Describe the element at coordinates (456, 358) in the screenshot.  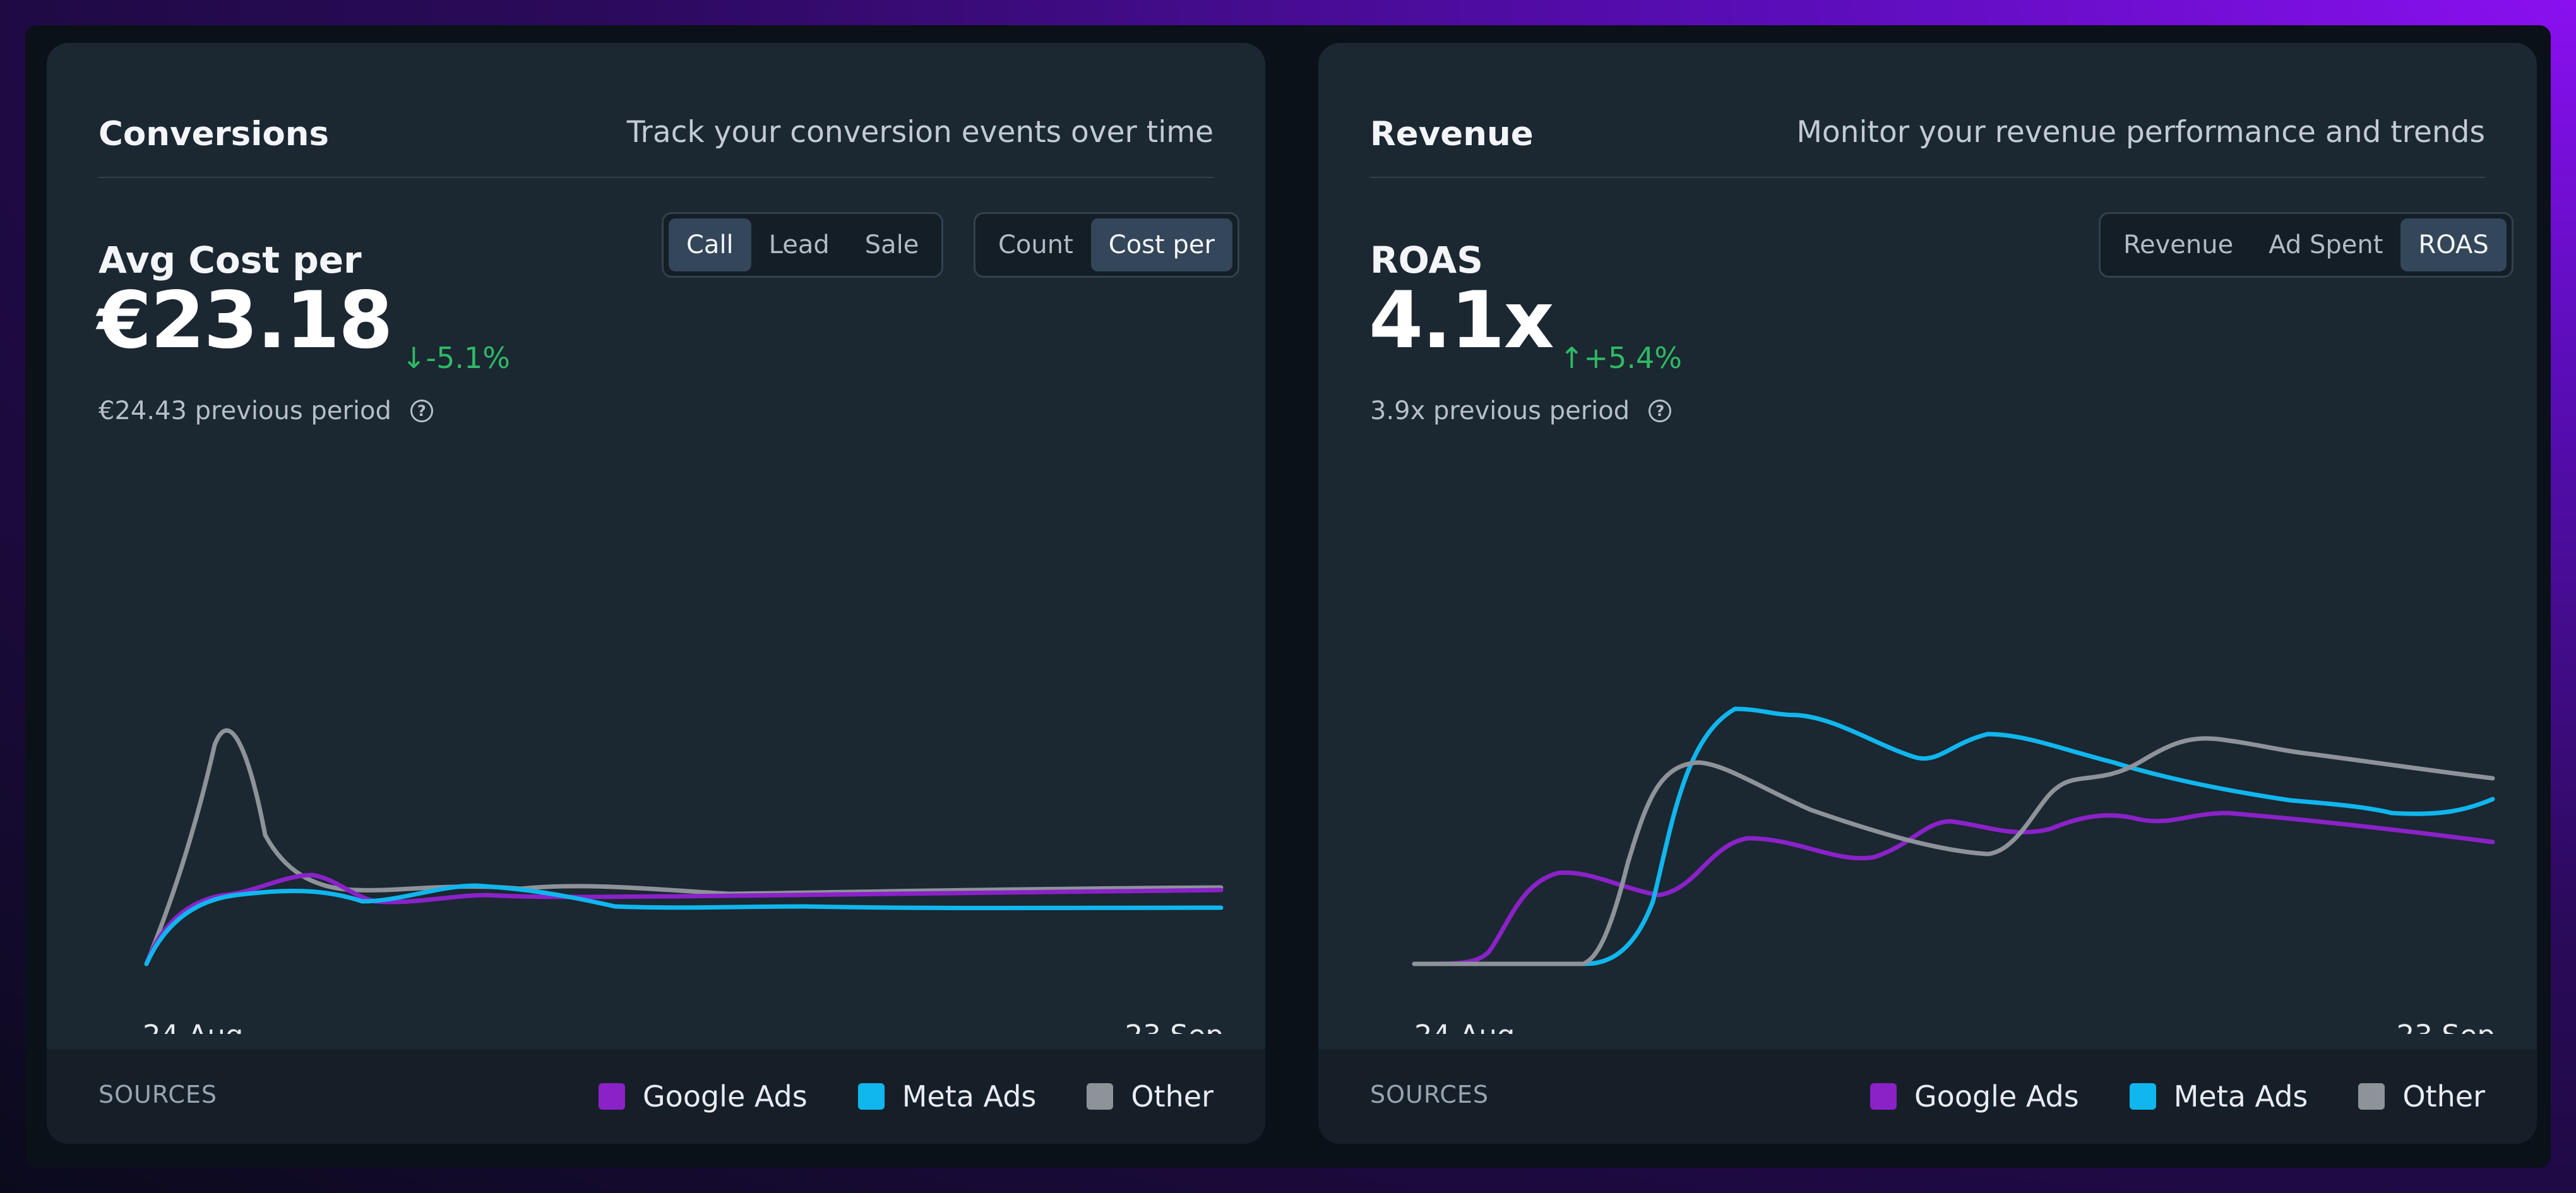
I see `metric-change-badge: ↓-5.1%` at that location.